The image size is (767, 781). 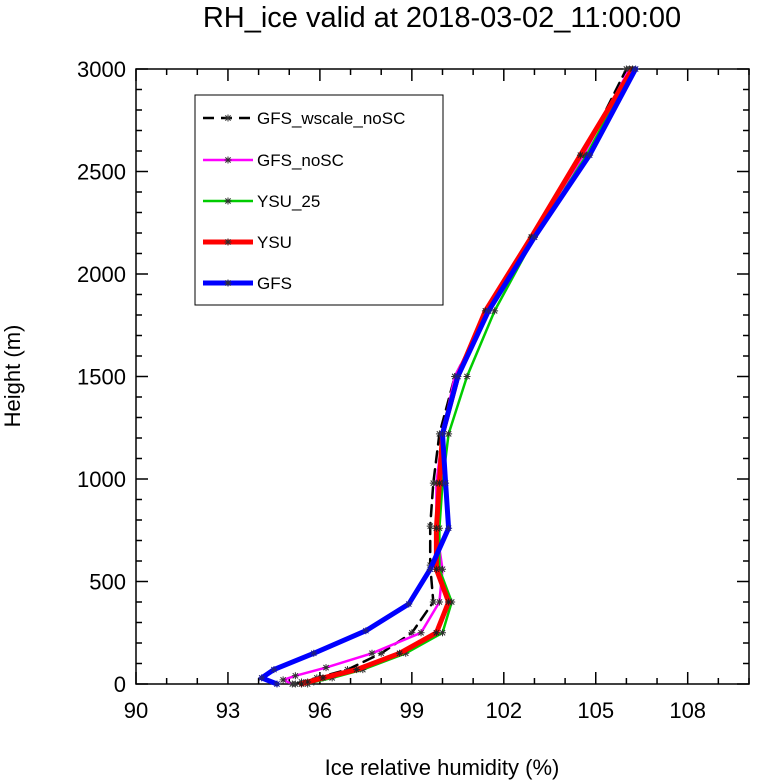 What do you see at coordinates (503, 710) in the screenshot?
I see `x-tick-label: 102` at bounding box center [503, 710].